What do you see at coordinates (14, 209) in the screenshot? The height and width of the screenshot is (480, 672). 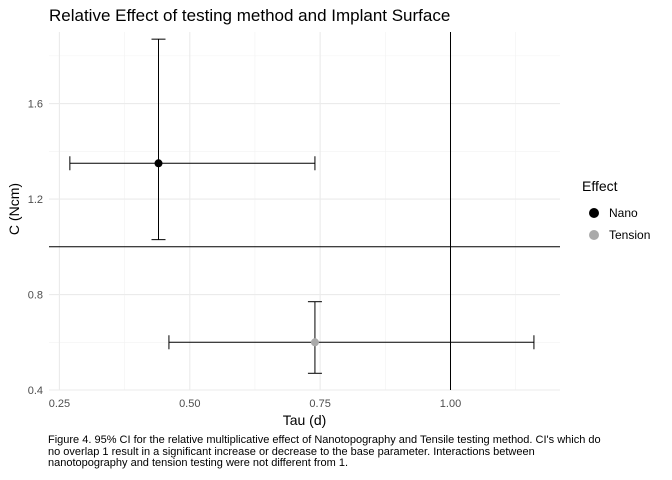 I see `y-axis-title: C (Ncm)` at bounding box center [14, 209].